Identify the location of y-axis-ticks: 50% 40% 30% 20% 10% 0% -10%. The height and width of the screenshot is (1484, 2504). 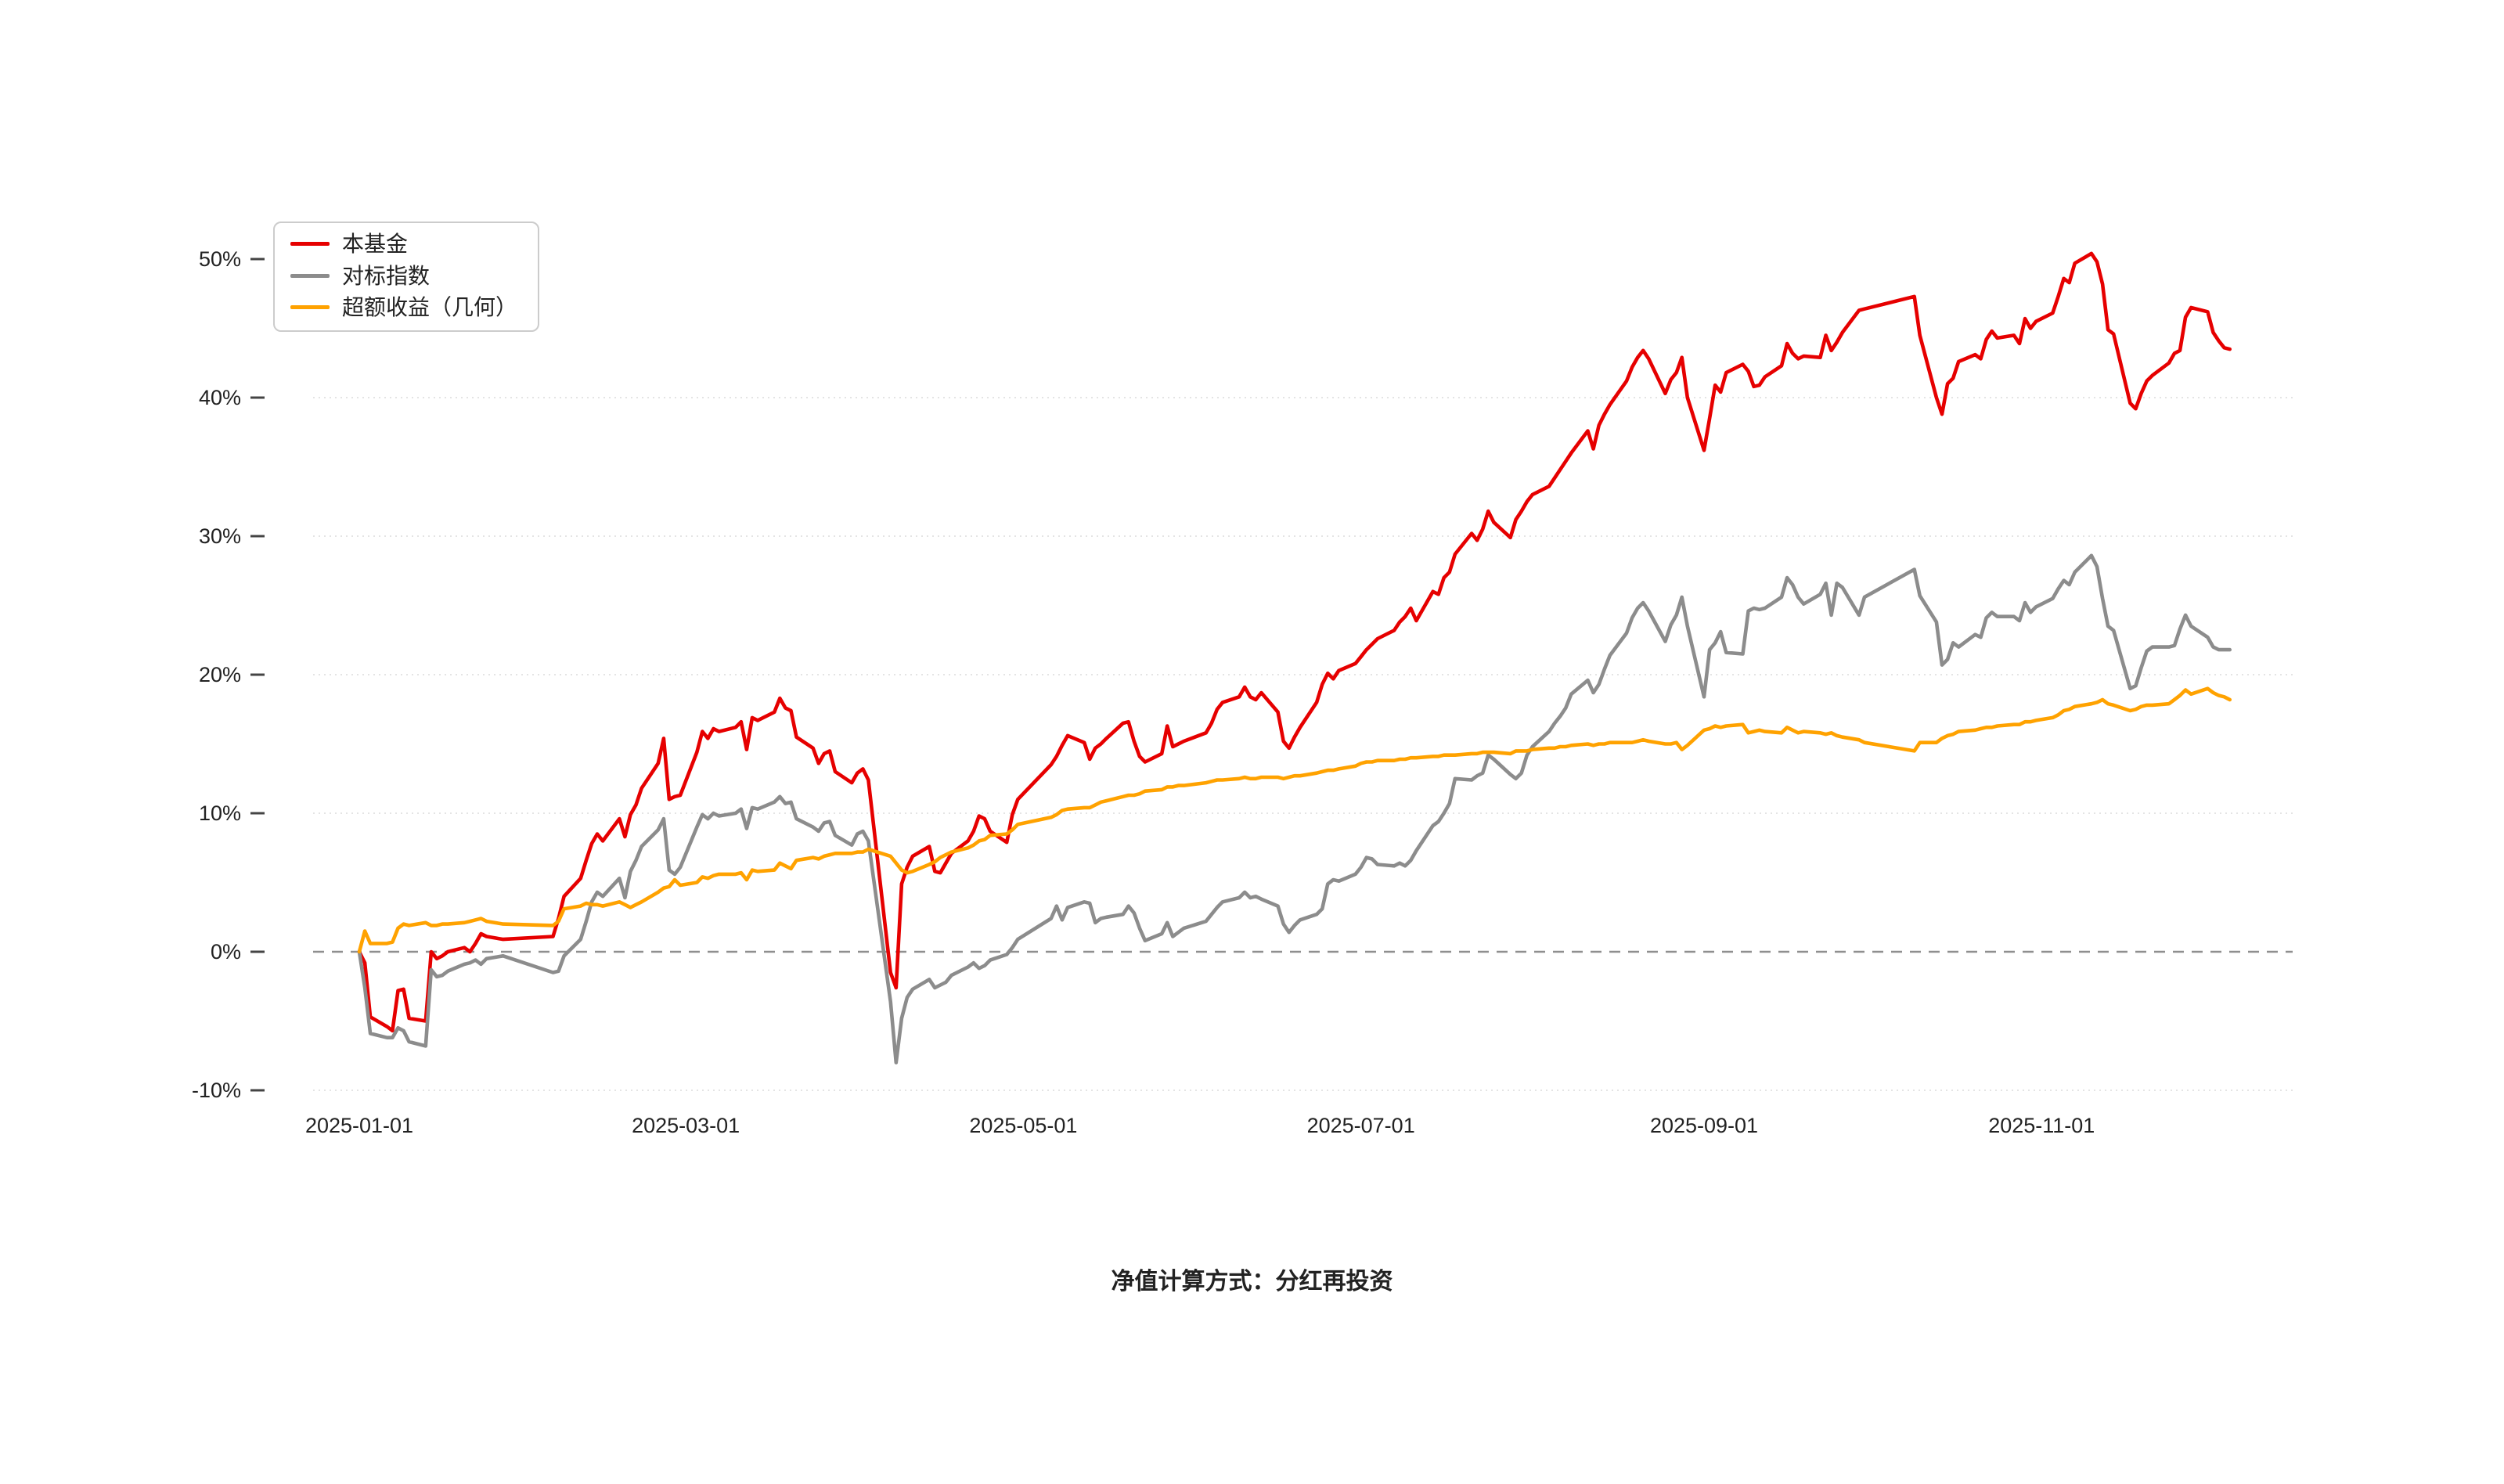
(228, 674).